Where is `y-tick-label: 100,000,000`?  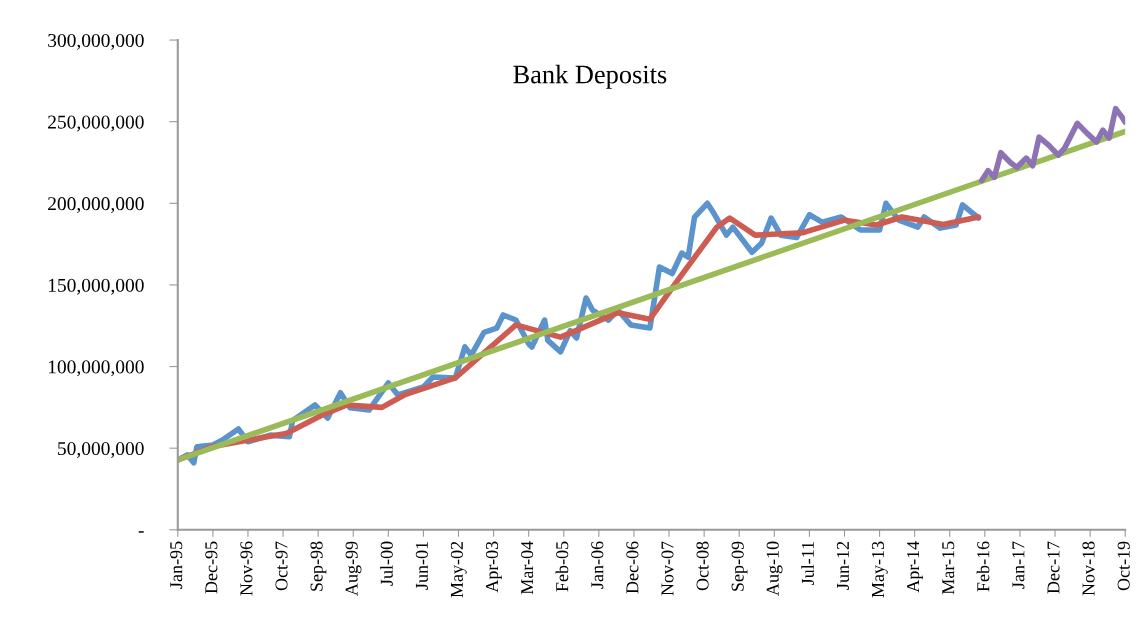
y-tick-label: 100,000,000 is located at coordinates (96, 368).